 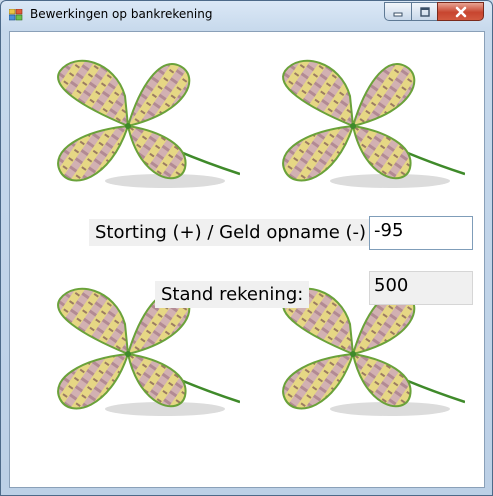 I want to click on title-bar: Bewerkingen op bankrekening, so click(x=246, y=16).